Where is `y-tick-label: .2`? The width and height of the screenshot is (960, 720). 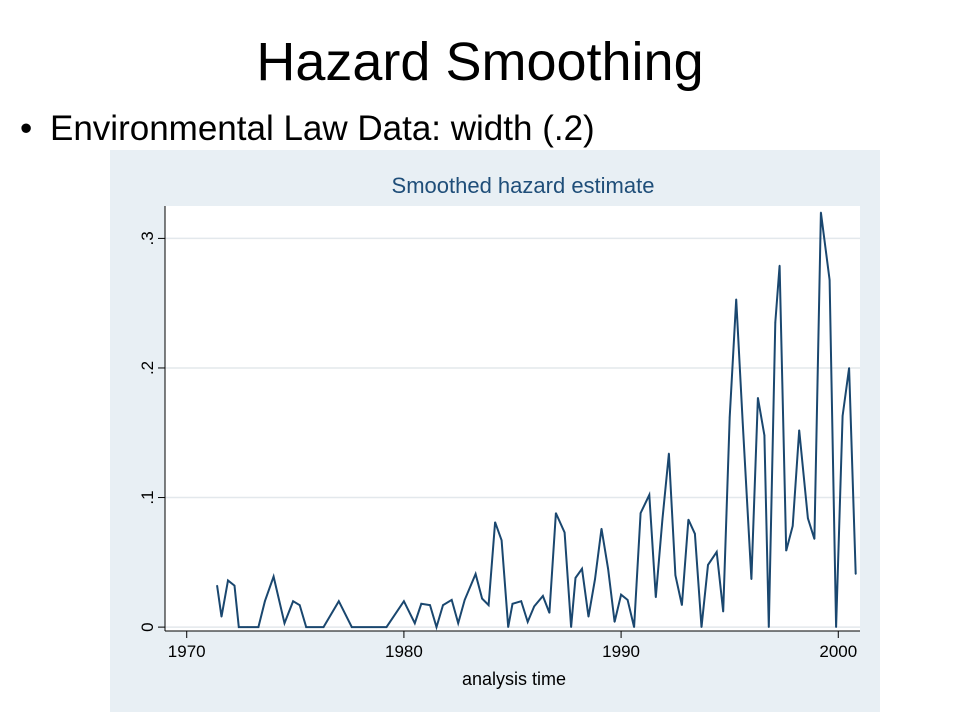 y-tick-label: .2 is located at coordinates (147, 368).